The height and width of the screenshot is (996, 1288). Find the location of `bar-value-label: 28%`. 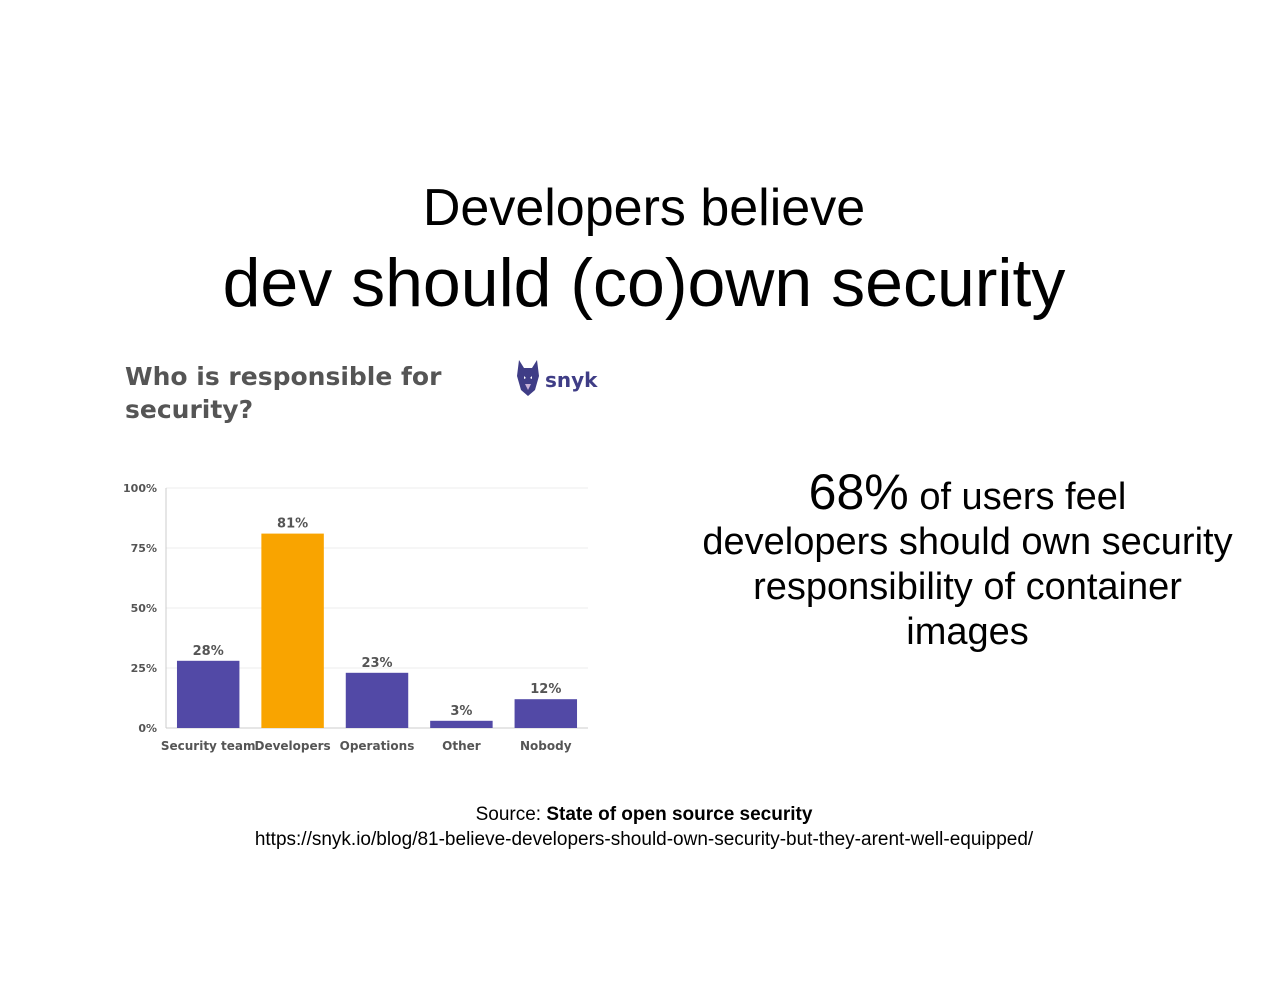

bar-value-label: 28% is located at coordinates (208, 651).